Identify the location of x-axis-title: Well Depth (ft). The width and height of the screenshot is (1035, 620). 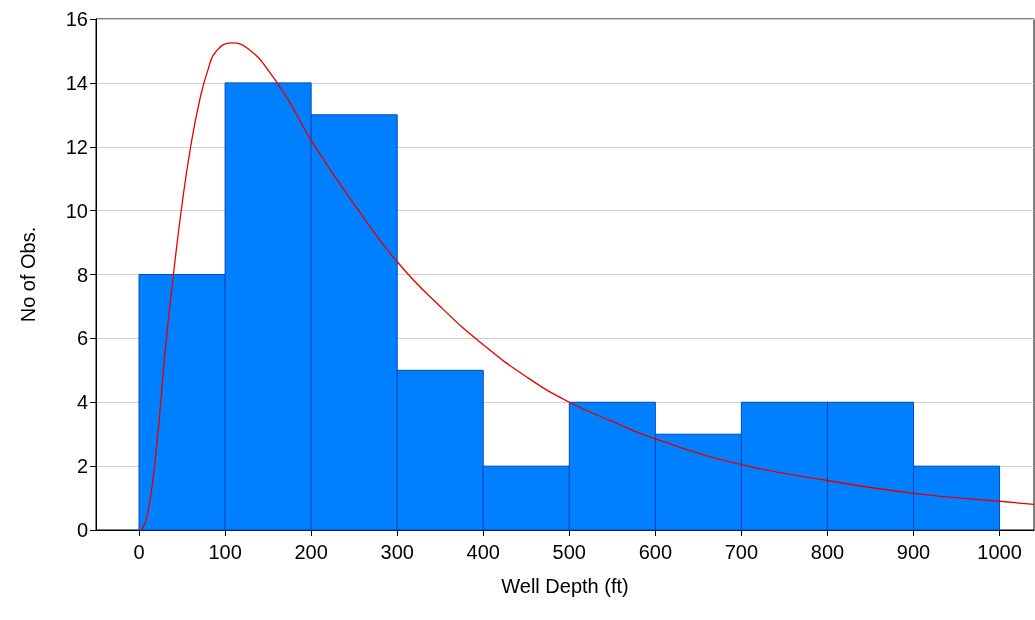
(565, 586).